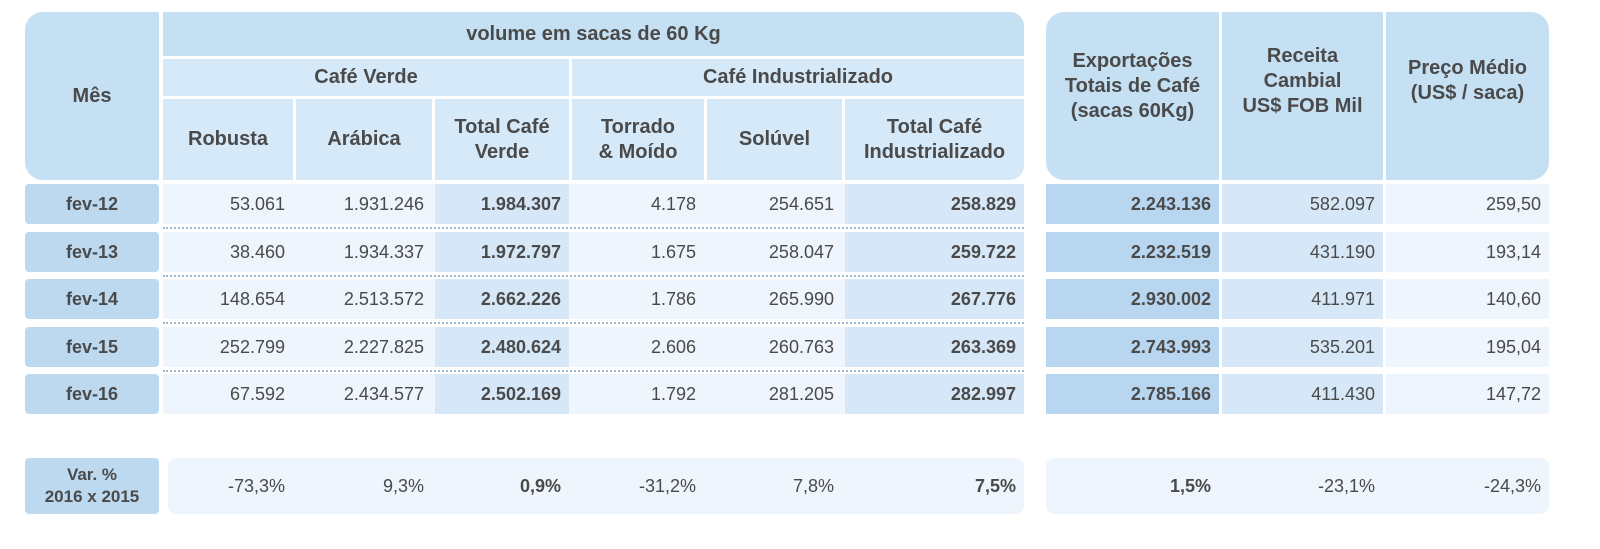 This screenshot has width=1600, height=549. I want to click on cell-torrado: 1.792, so click(673, 393).